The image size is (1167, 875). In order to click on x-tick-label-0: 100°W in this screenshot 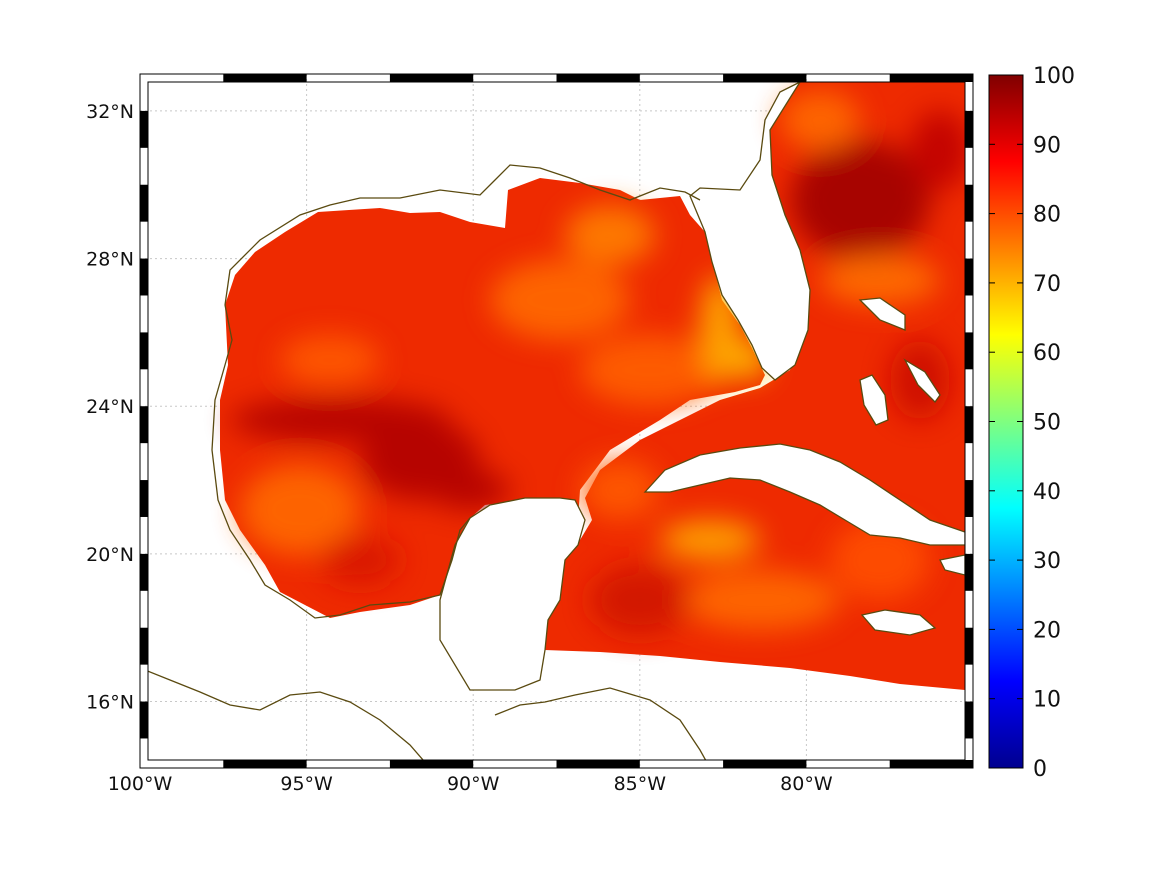, I will do `click(140, 784)`.